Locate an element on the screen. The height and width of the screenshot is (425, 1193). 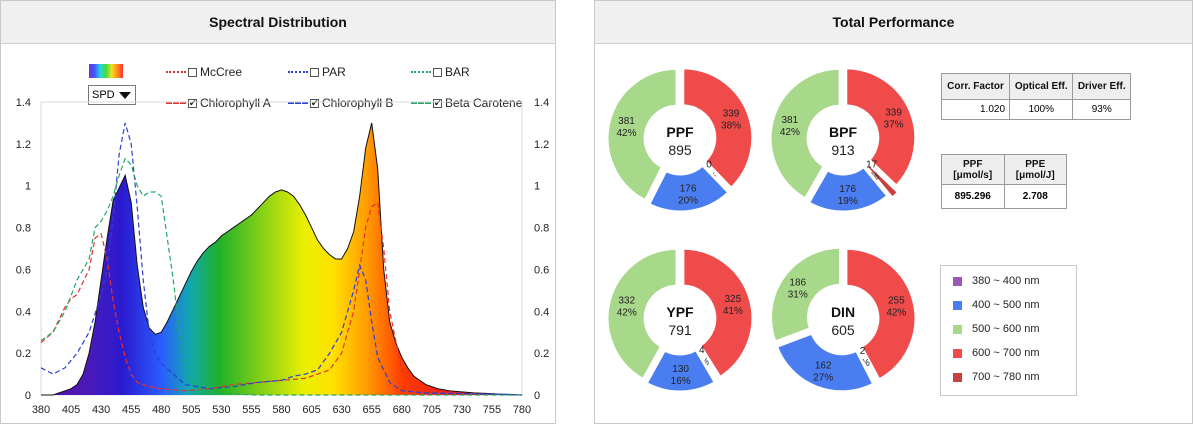
legend-item-par: PAR is located at coordinates (317, 72).